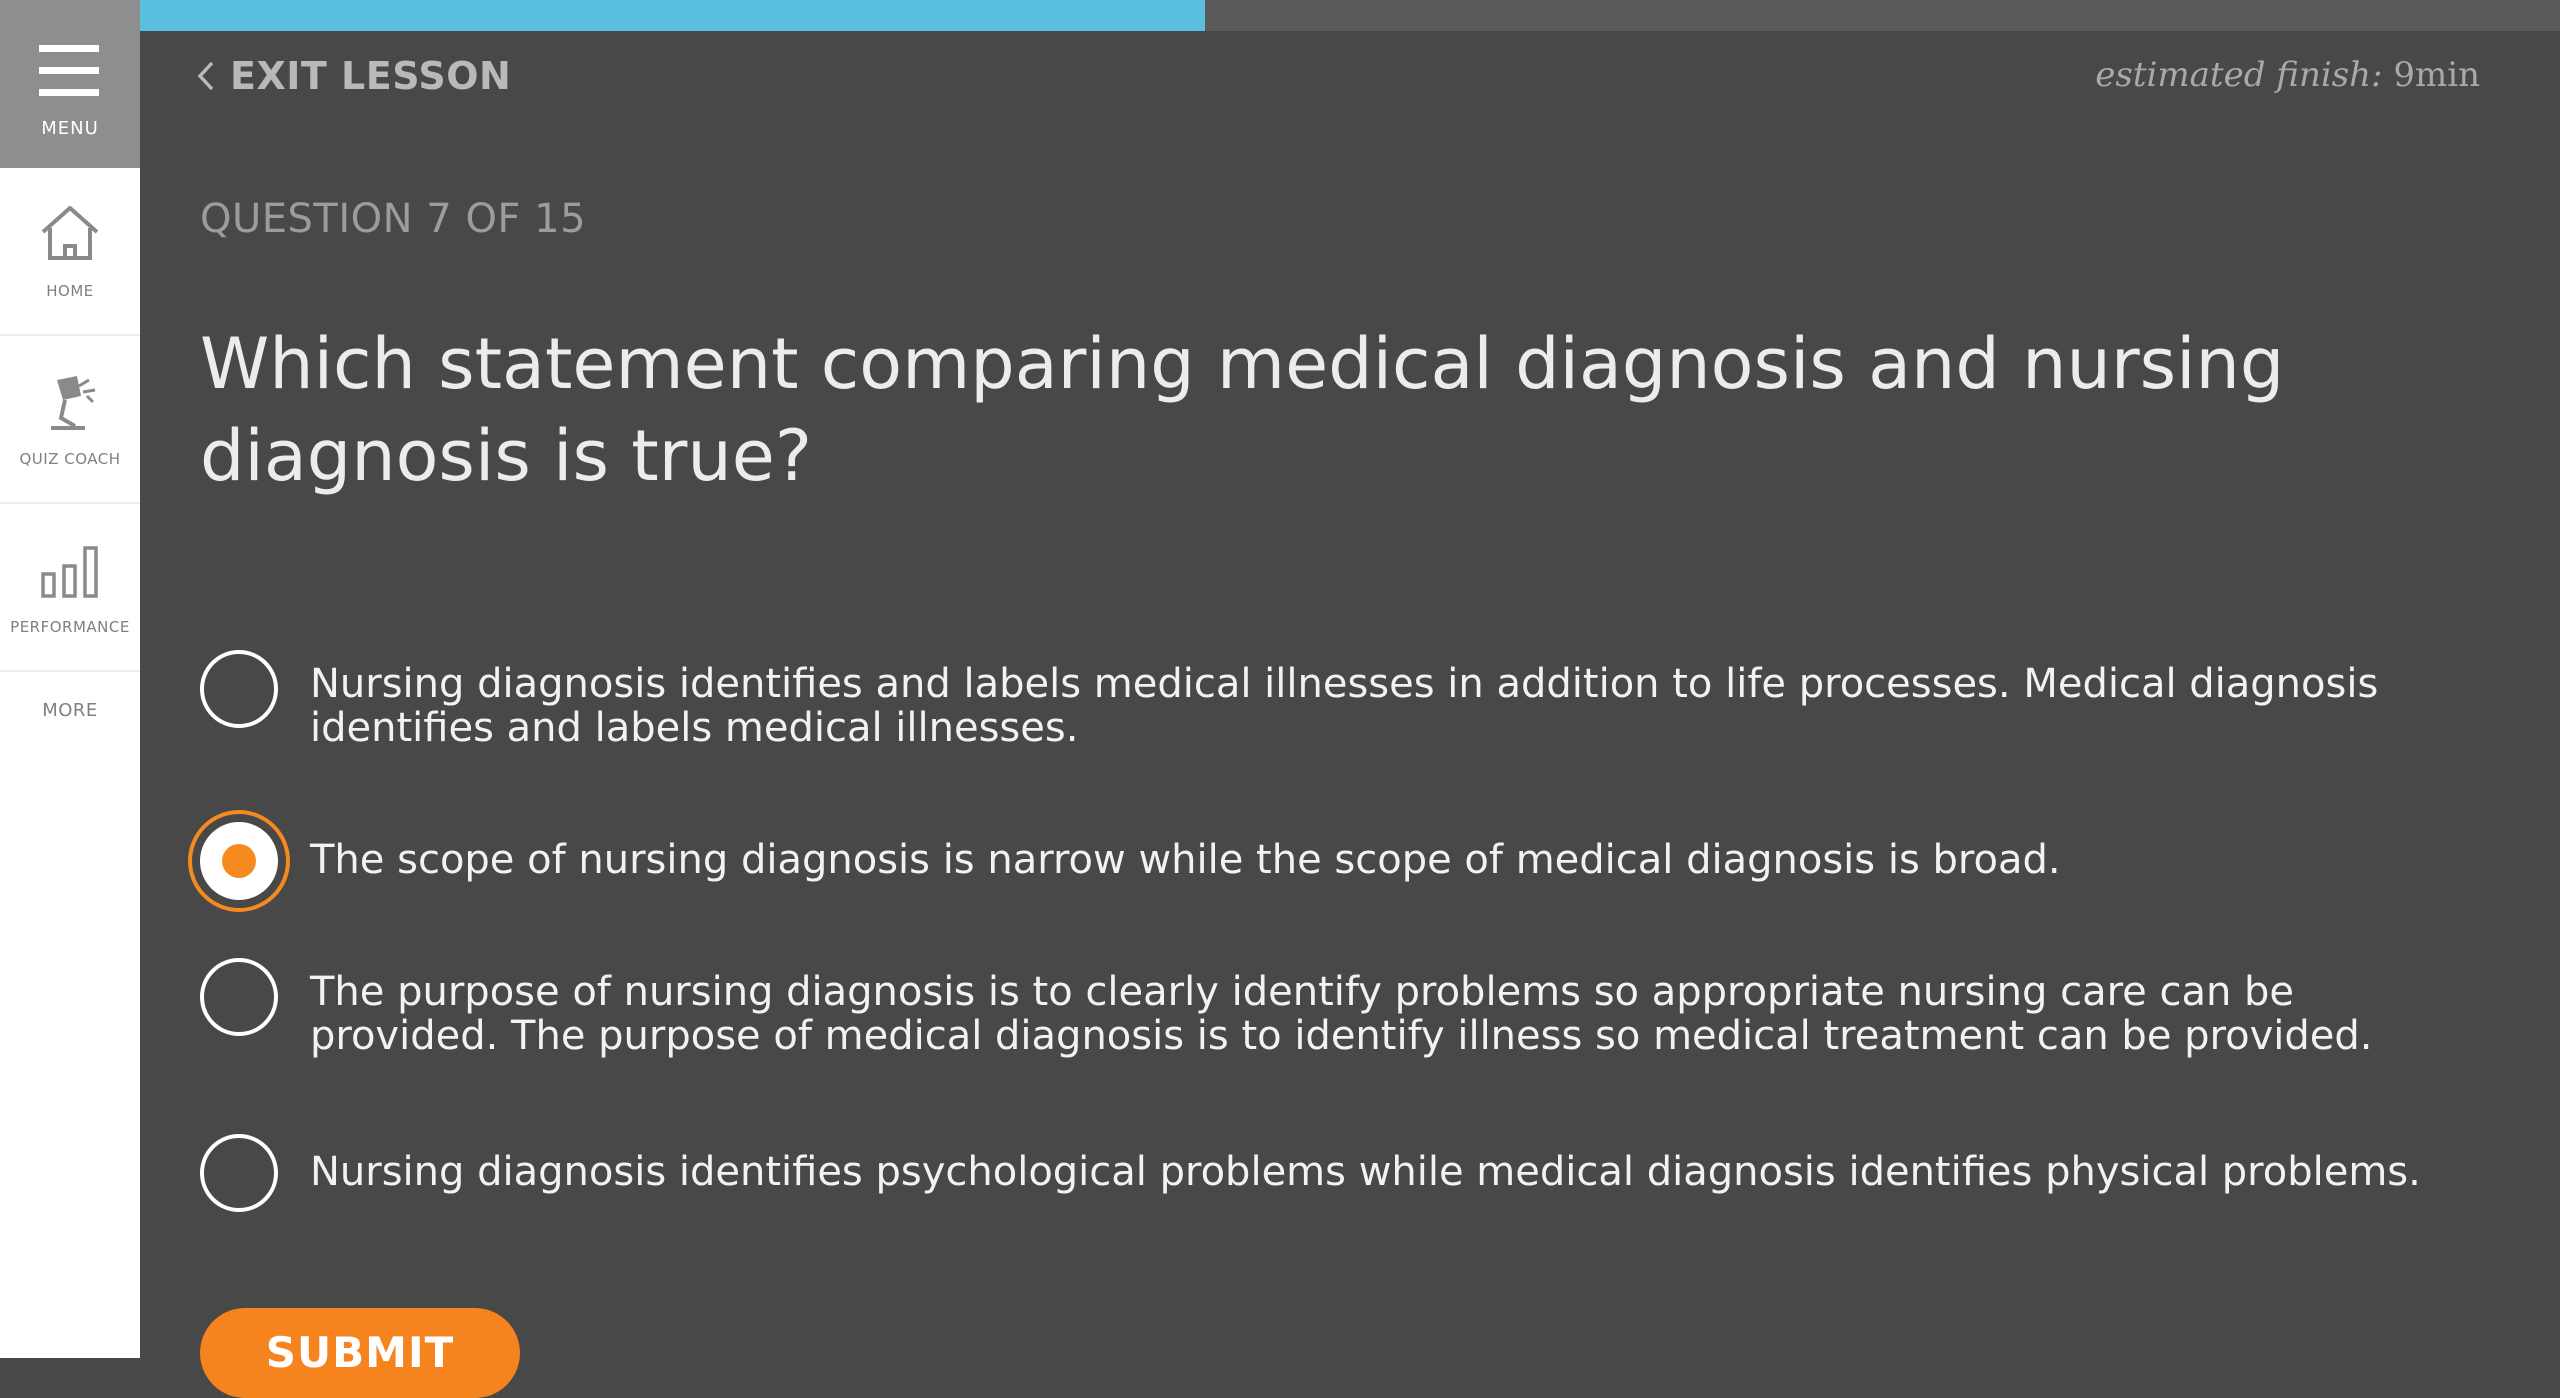 The width and height of the screenshot is (2560, 1398). What do you see at coordinates (393, 219) in the screenshot?
I see `question-counter: QUESTION 7 OF 15` at bounding box center [393, 219].